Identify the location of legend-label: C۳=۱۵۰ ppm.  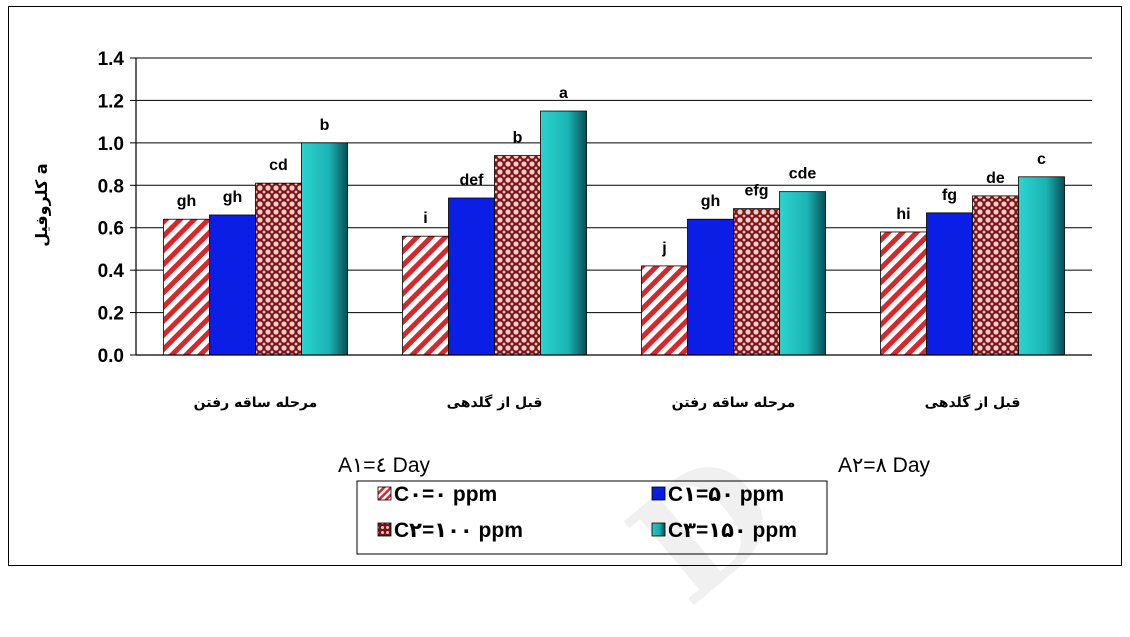
(732, 530).